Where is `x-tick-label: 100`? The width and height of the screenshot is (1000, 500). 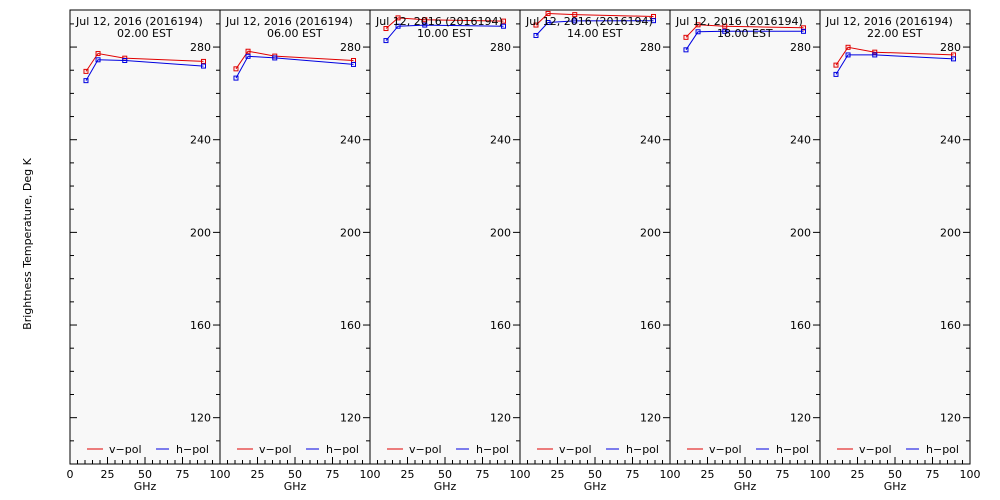
x-tick-label: 100 is located at coordinates (670, 474).